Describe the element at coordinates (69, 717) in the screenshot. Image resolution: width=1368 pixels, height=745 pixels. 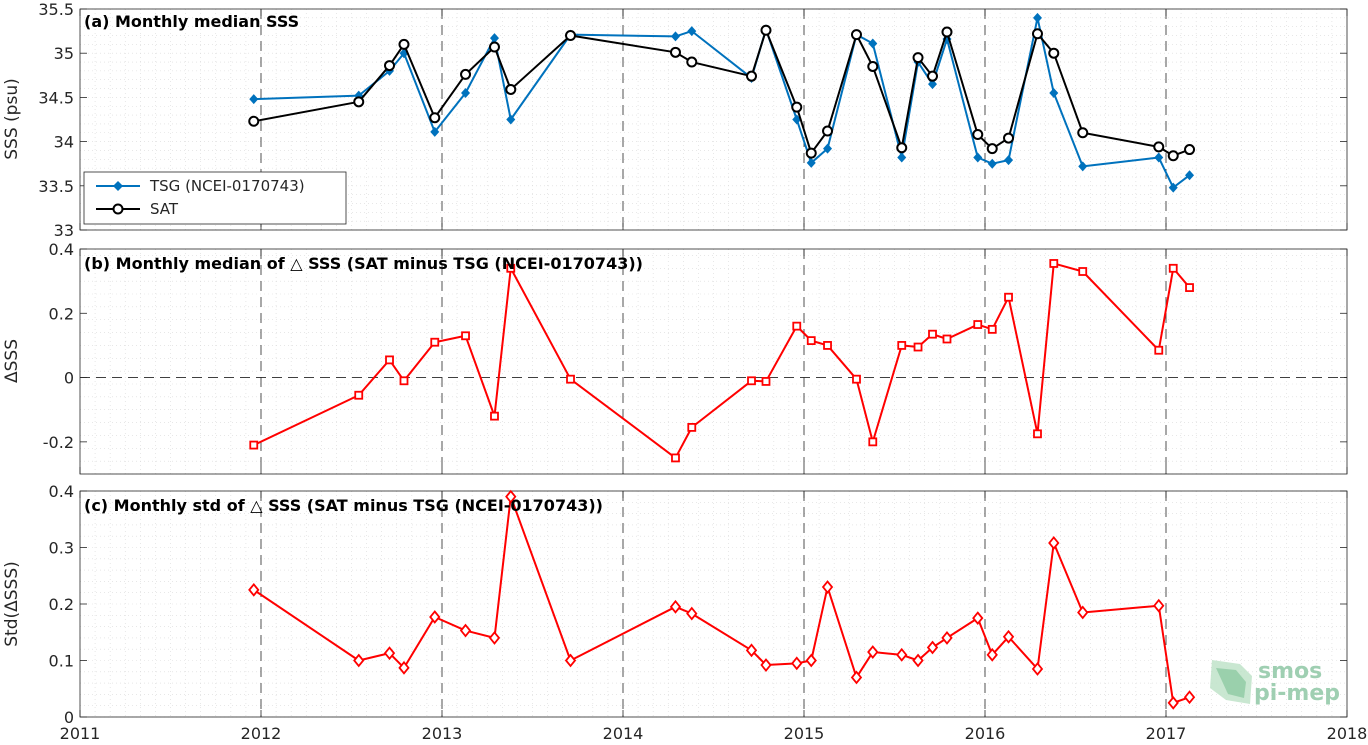
I see `y-tick-label: 0` at that location.